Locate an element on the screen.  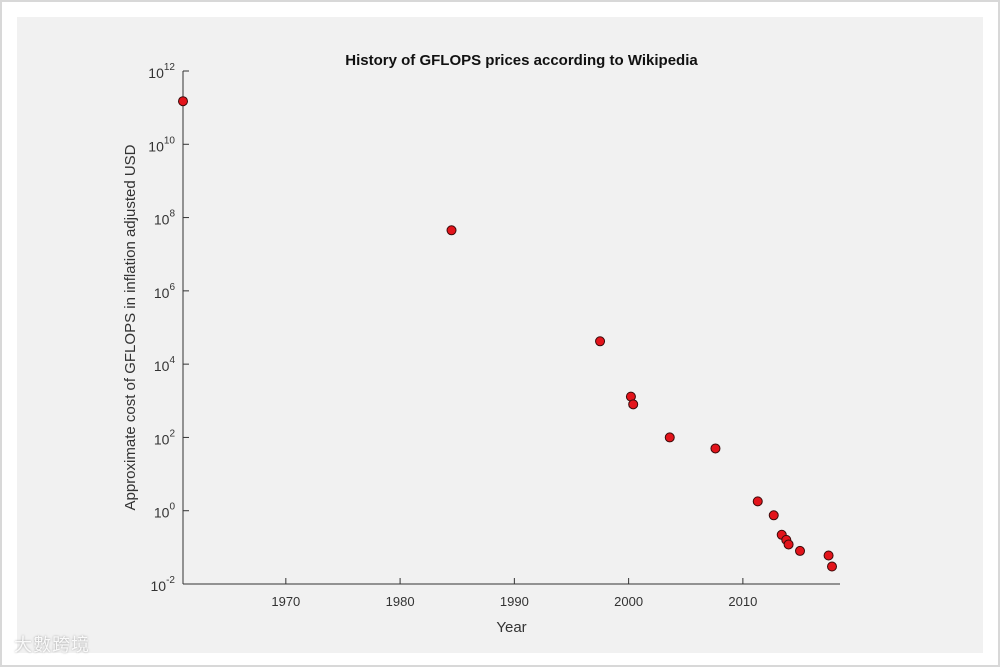
y-tick-label: 10⁶ is located at coordinates (165, 291).